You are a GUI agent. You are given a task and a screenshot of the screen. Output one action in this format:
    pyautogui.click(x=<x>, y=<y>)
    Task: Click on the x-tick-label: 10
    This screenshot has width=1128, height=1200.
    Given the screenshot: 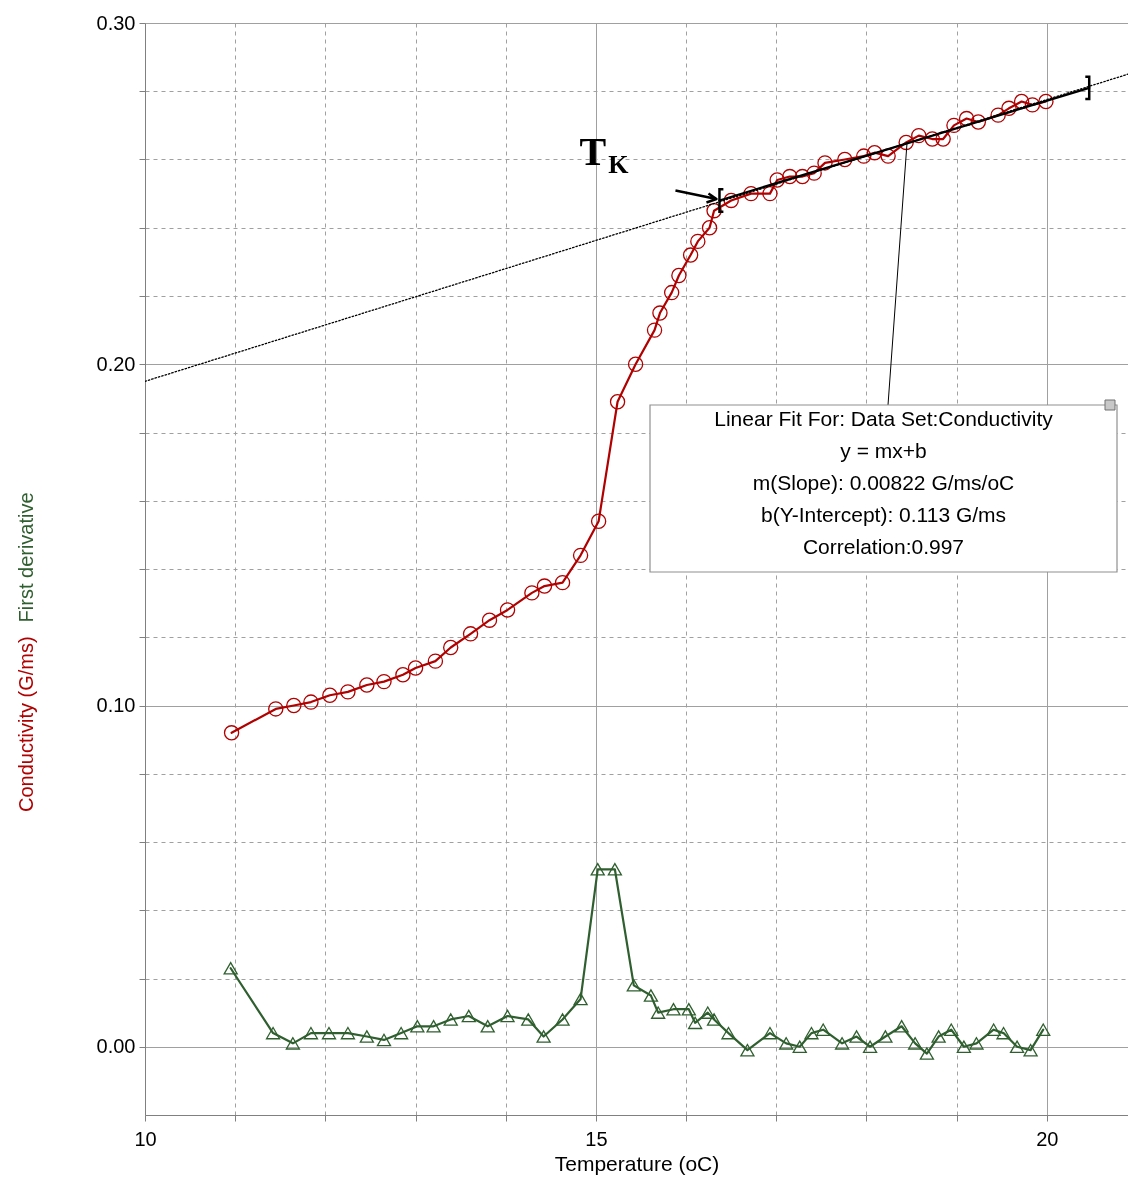 What is the action you would take?
    pyautogui.click(x=145, y=1138)
    